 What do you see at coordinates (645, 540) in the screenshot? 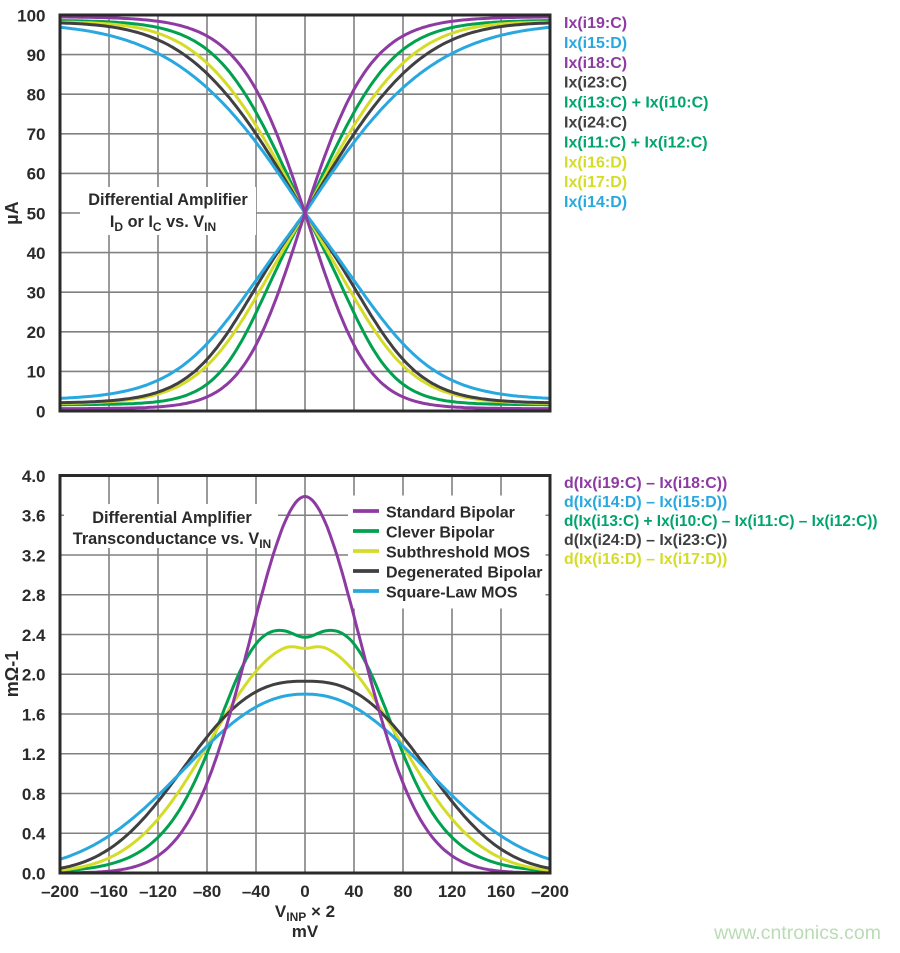
I see `svg-text: d(Ix(i24:D) – Ix(i23:C))` at bounding box center [645, 540].